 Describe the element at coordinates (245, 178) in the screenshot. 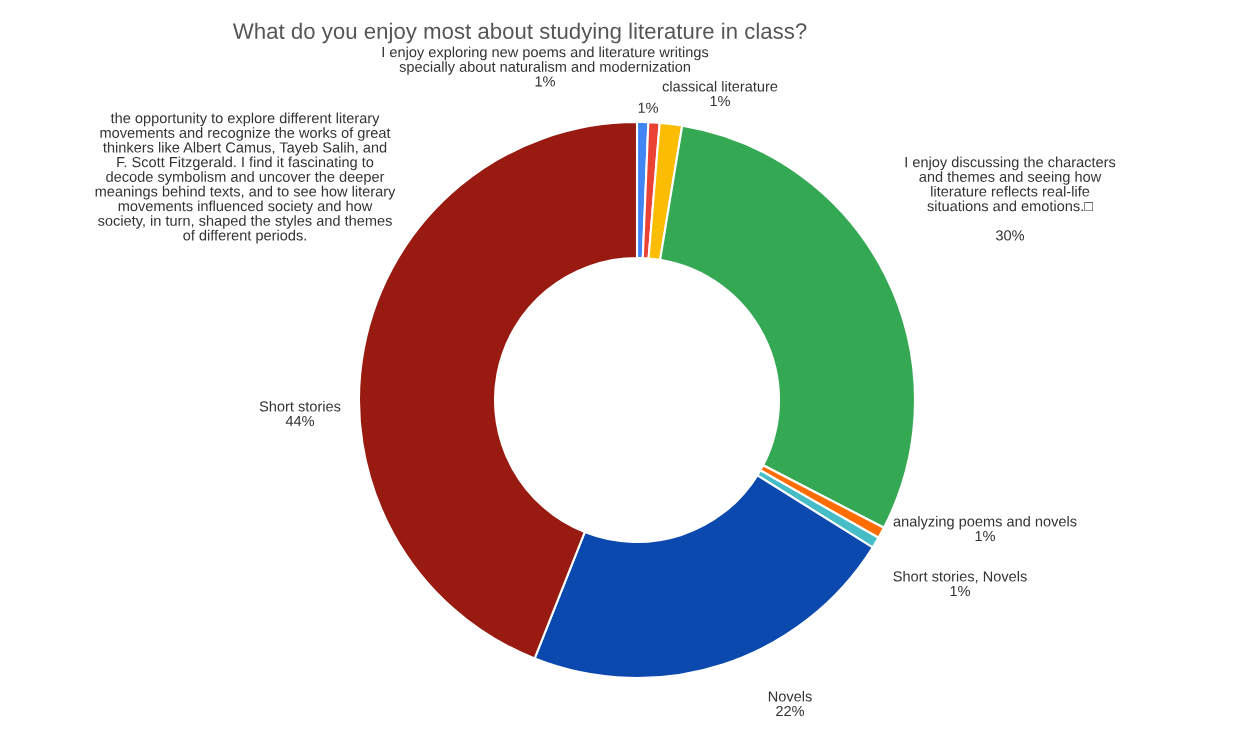

I see `category-label: the opportunity to explore different literary movements and recognize the works of great thinkers like Albert Camus, Tayeb Salih, and F. Scott Fitzgerald. I find it fascinating to decode symbolism and uncover the deeper meanings behind texts, and to see how literary movements influenced society and how society, in turn, shaped the styles and themes of different periods.` at that location.